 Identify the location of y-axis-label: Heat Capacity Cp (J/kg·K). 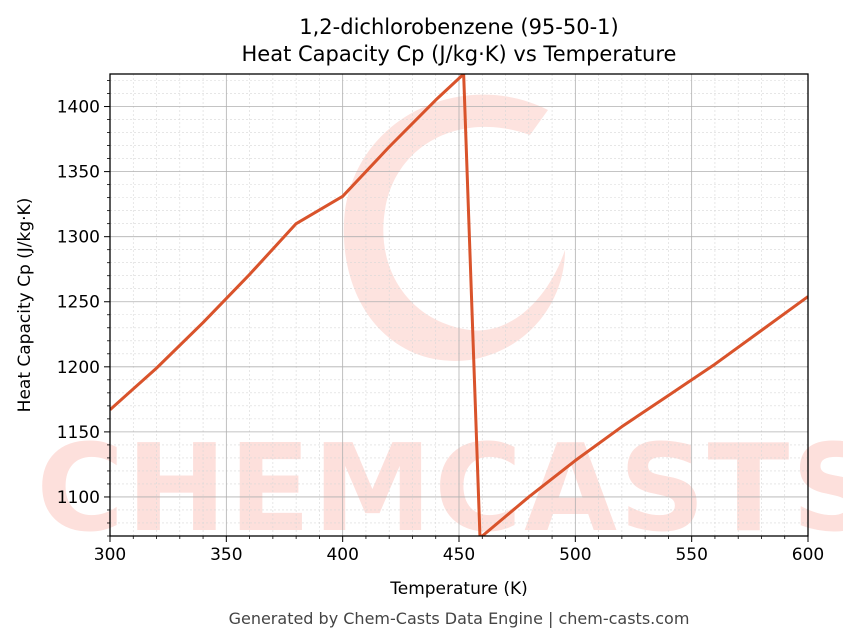
(25, 305).